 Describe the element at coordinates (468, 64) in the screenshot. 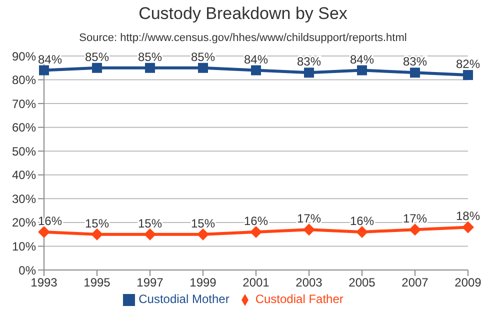

I see `data-label: 82%` at that location.